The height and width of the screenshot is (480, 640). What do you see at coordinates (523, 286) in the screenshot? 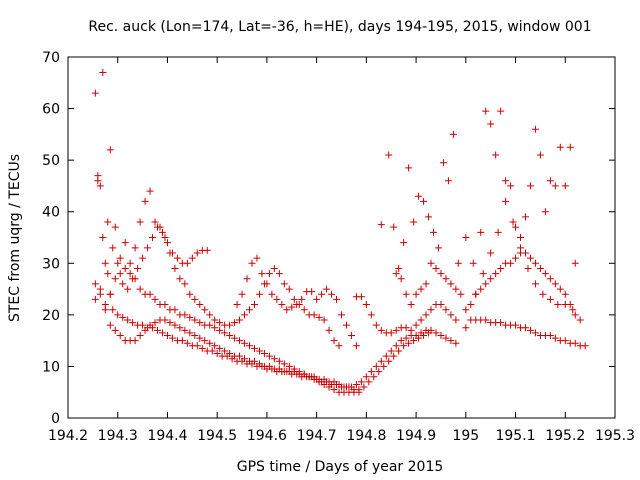
I see `series-sat-k` at bounding box center [523, 286].